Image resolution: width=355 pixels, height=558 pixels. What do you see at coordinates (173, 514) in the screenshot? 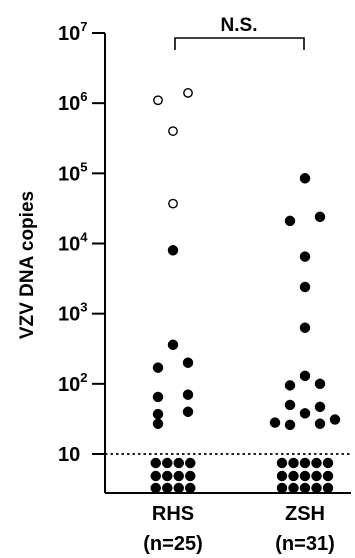
I see `category-label-rhs: RHS` at bounding box center [173, 514].